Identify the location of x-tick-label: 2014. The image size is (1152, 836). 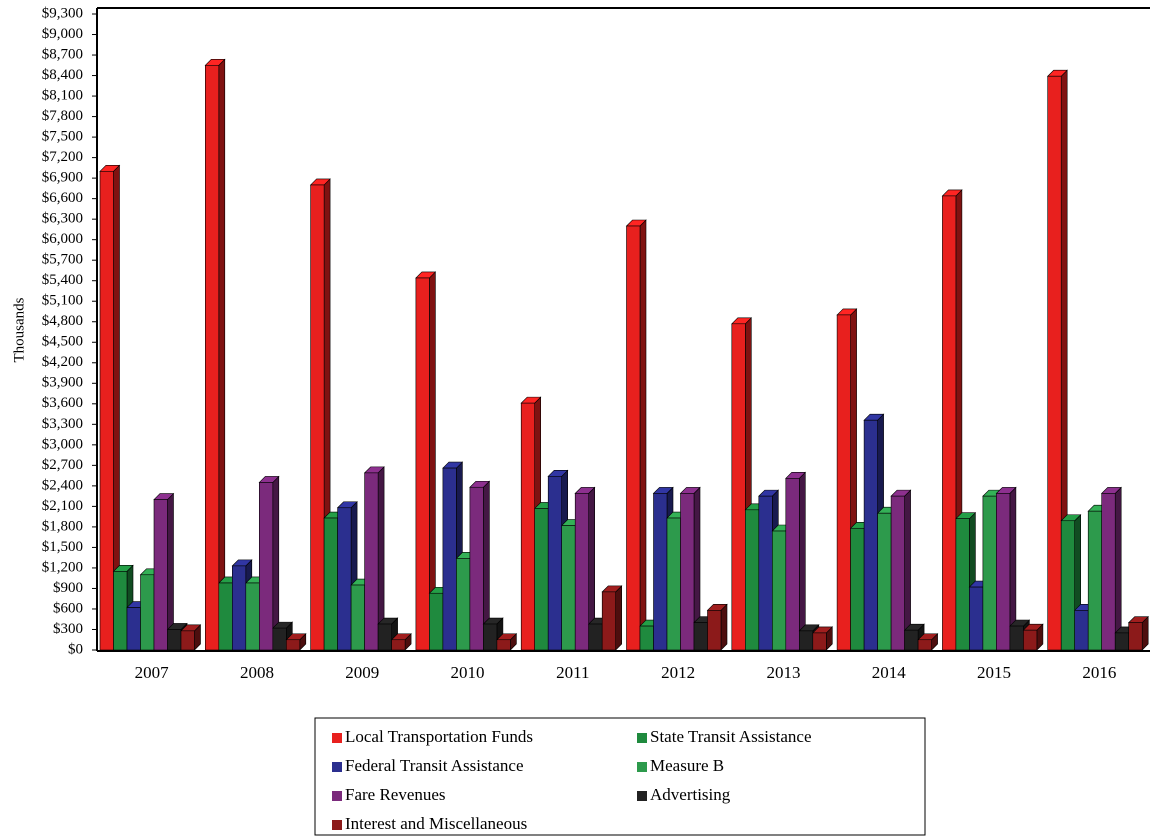
(889, 672).